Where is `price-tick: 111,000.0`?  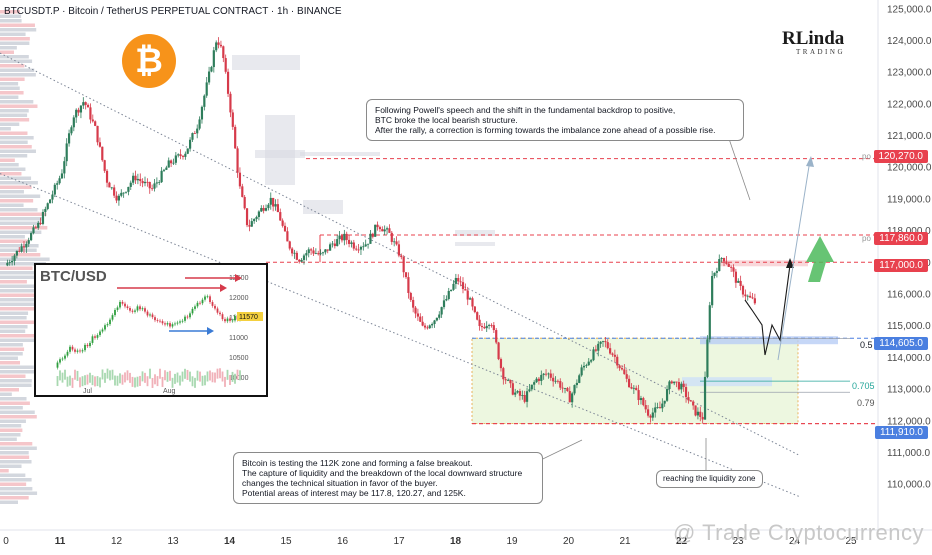 price-tick: 111,000.0 is located at coordinates (908, 453).